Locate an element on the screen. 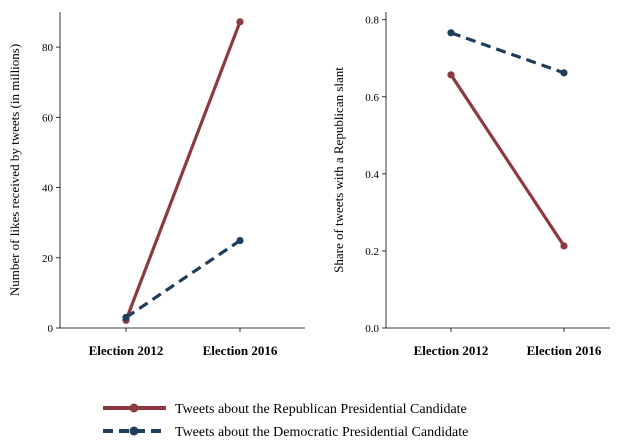 Image resolution: width=633 pixels, height=447 pixels. y-tick-label: 40 is located at coordinates (48, 189).